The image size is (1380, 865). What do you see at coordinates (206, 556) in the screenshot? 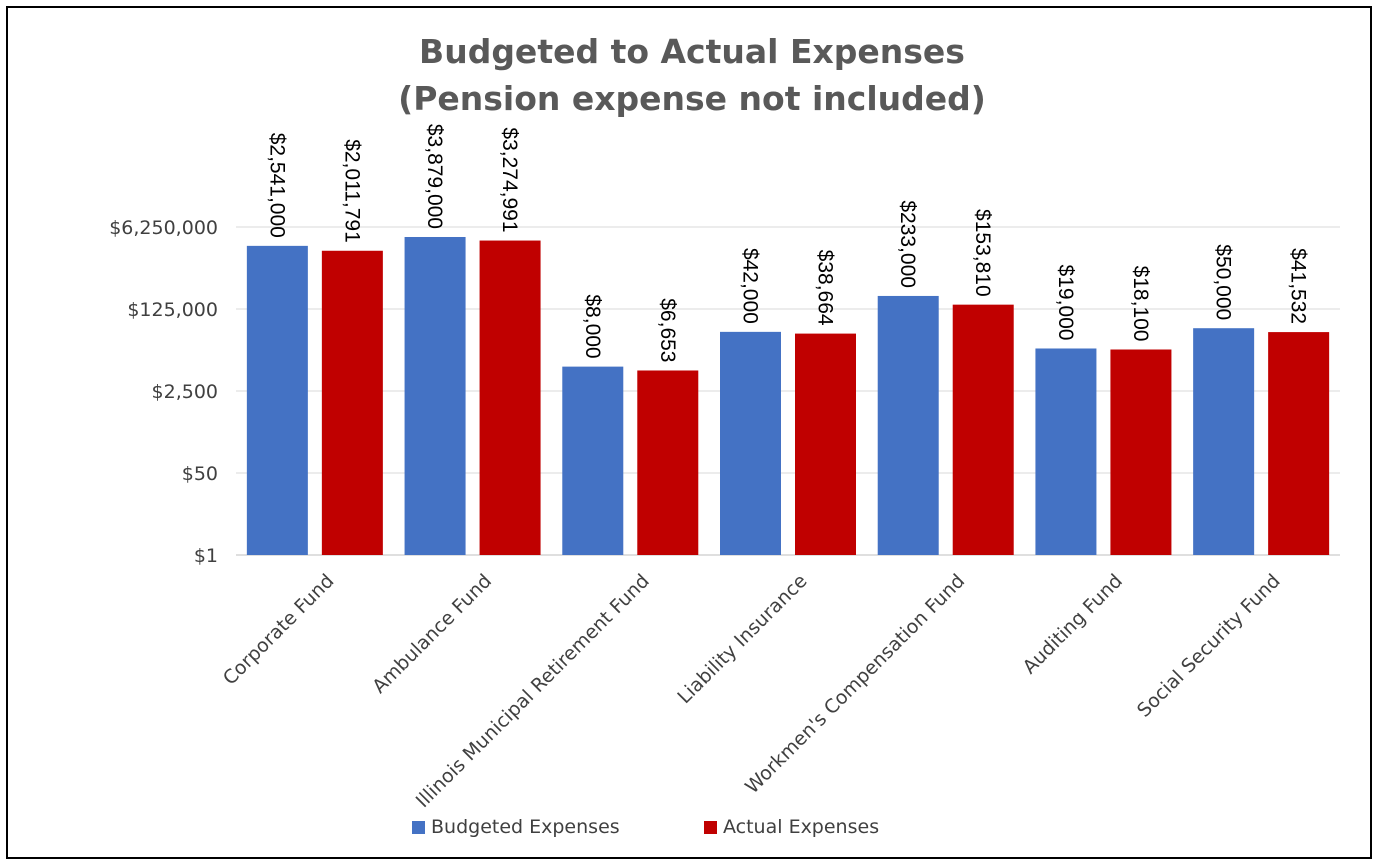
I see `y-tick-label: $1` at bounding box center [206, 556].